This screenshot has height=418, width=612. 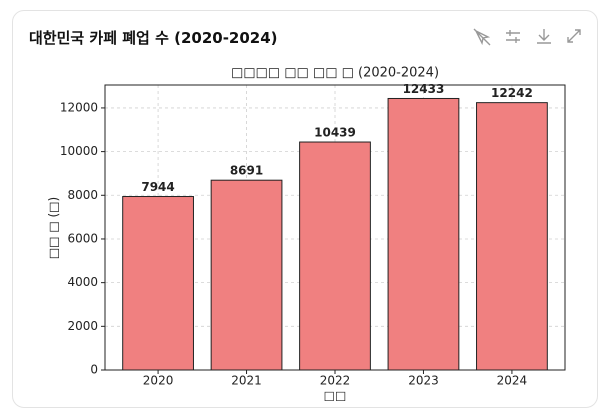 I want to click on download-button, so click(x=544, y=36).